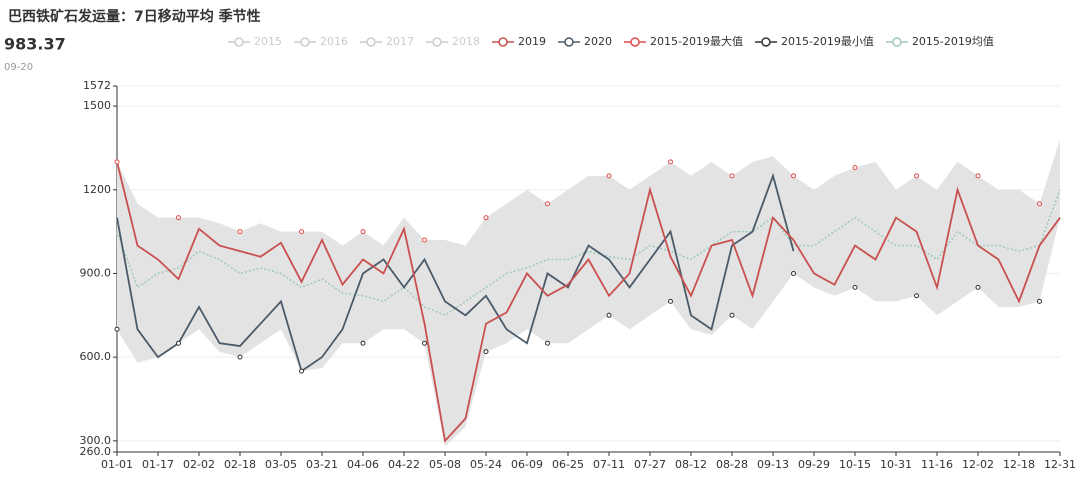 The height and width of the screenshot is (483, 1080). Describe the element at coordinates (896, 464) in the screenshot. I see `x-tick-label: 10-31` at that location.